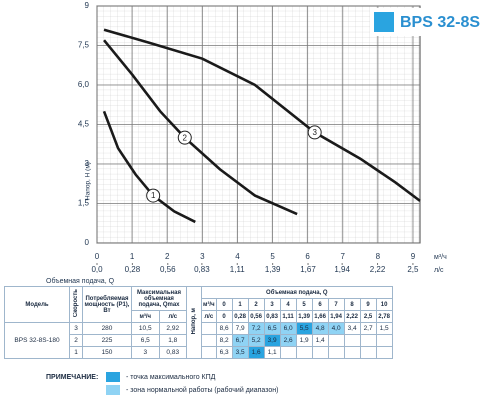  I want to click on table-cell: 1,5, so click(384, 328).